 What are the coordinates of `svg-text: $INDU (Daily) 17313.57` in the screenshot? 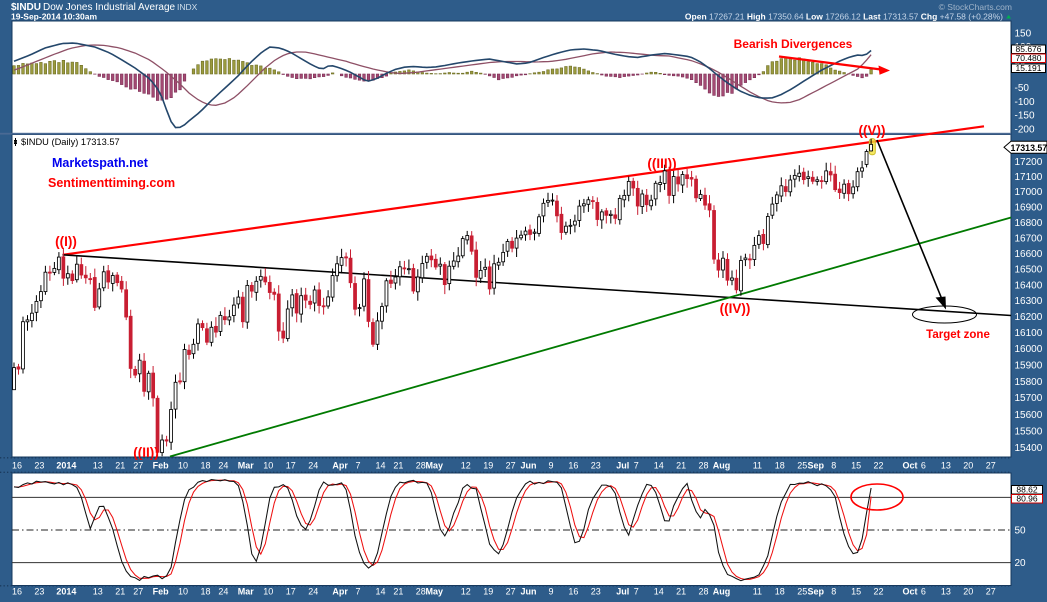 It's located at (70, 142).